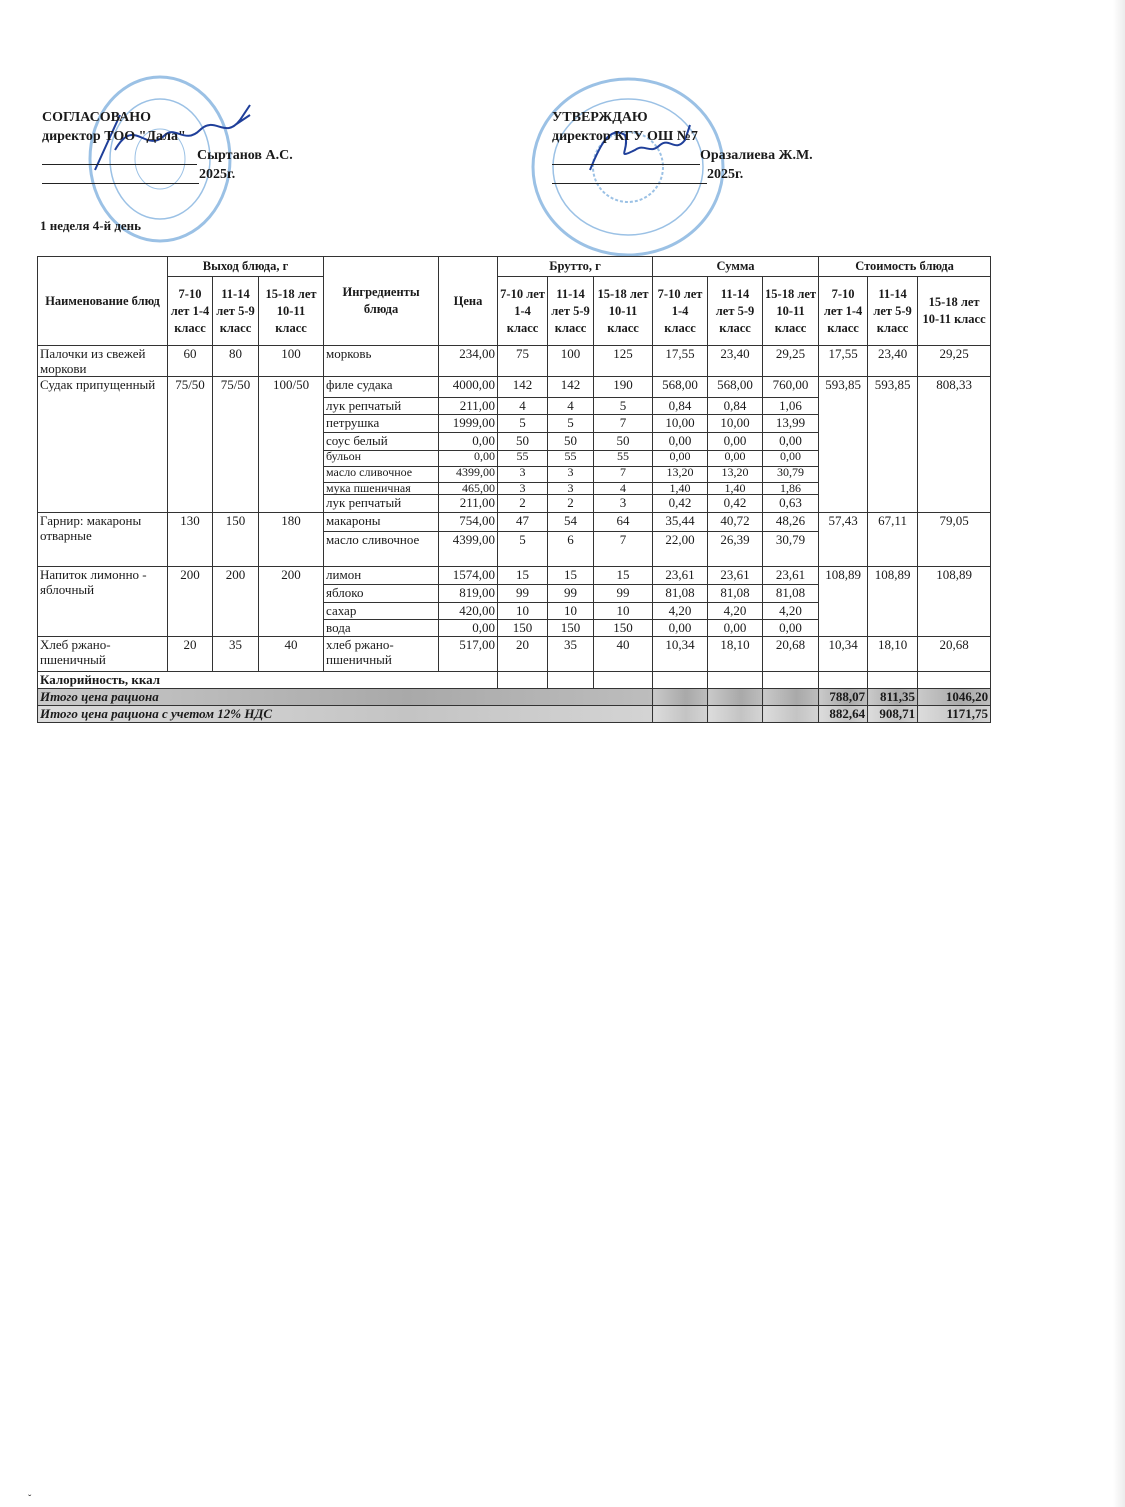  Describe the element at coordinates (735, 488) in the screenshot. I see `ingredient-sum: 1,40` at that location.